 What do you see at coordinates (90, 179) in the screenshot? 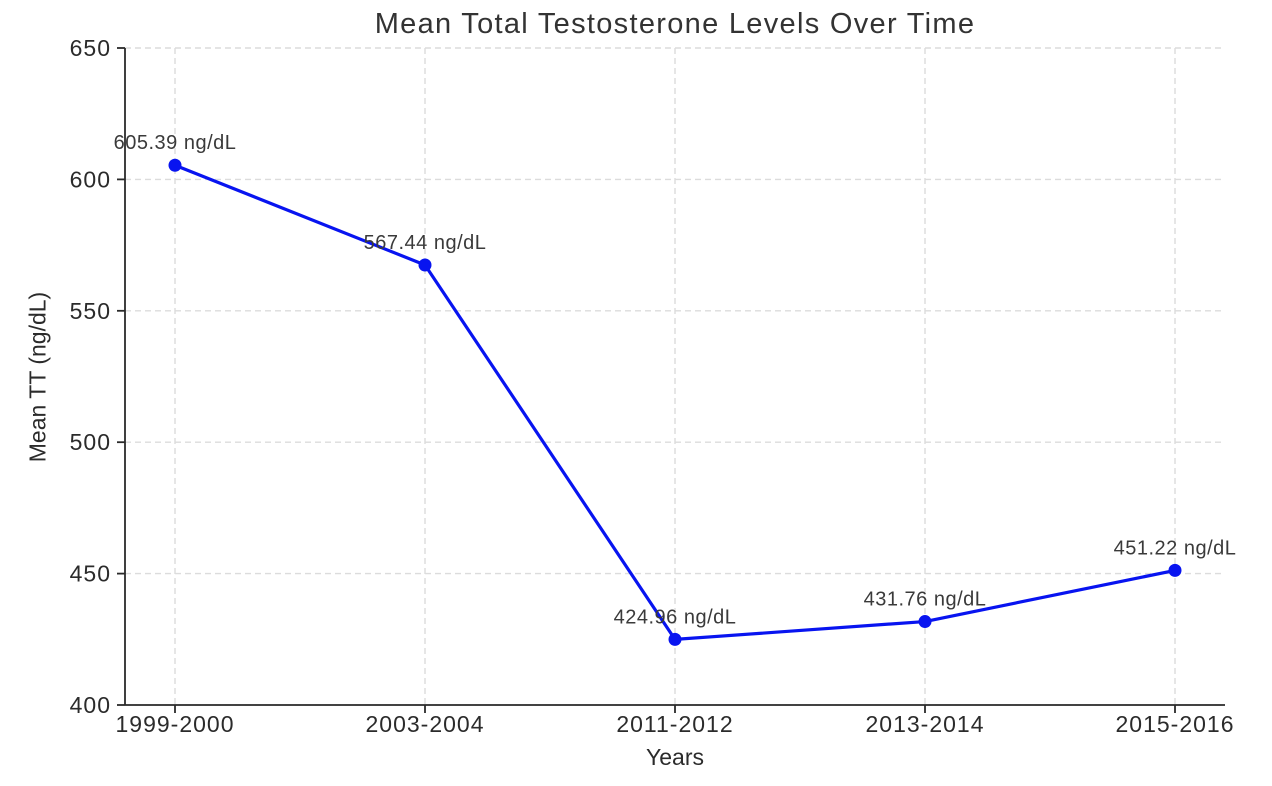
I see `y-tick-label: 600` at bounding box center [90, 179].